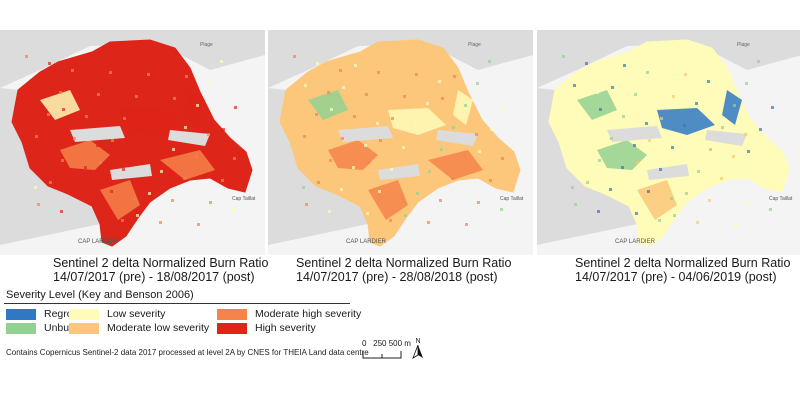 Image resolution: width=800 pixels, height=400 pixels. I want to click on scale-label-500: 500 m, so click(399, 343).